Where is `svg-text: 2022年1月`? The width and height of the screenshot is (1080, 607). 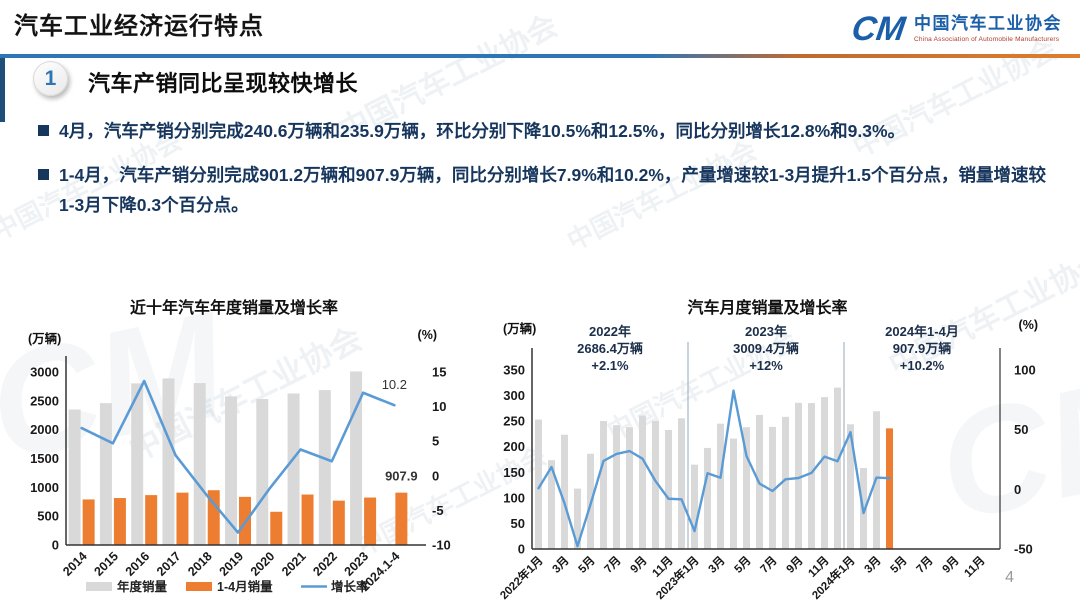 svg-text: 2022年1月 is located at coordinates (521, 577).